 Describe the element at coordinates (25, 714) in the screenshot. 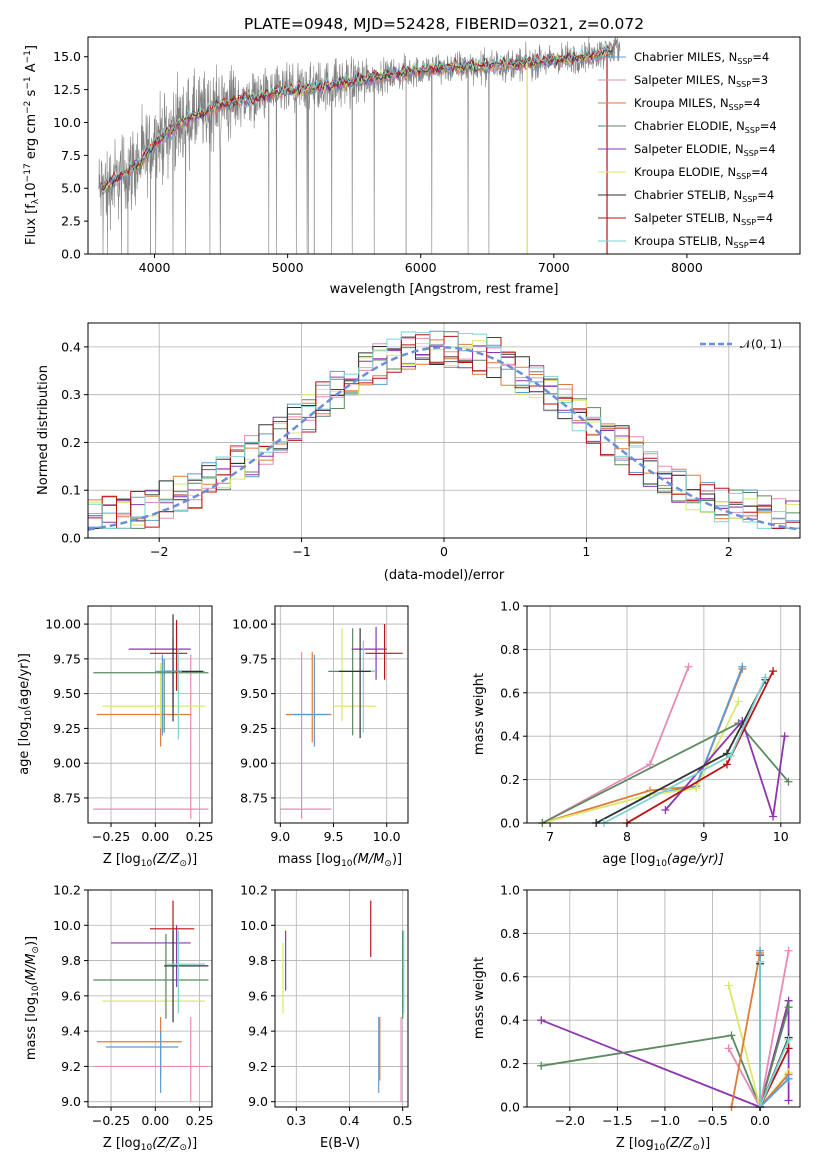

I see `age-z-ylabel: age [log10(age/yr)]` at that location.